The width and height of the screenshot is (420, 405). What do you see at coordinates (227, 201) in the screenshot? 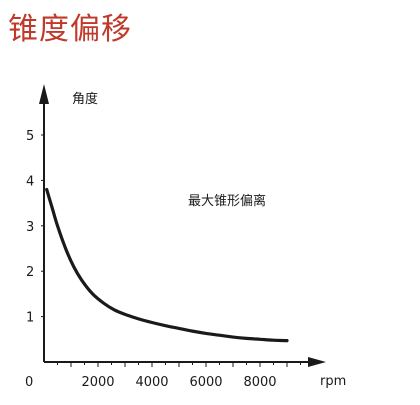
I see `curve-annotation: 最大锥形偏离` at bounding box center [227, 201].